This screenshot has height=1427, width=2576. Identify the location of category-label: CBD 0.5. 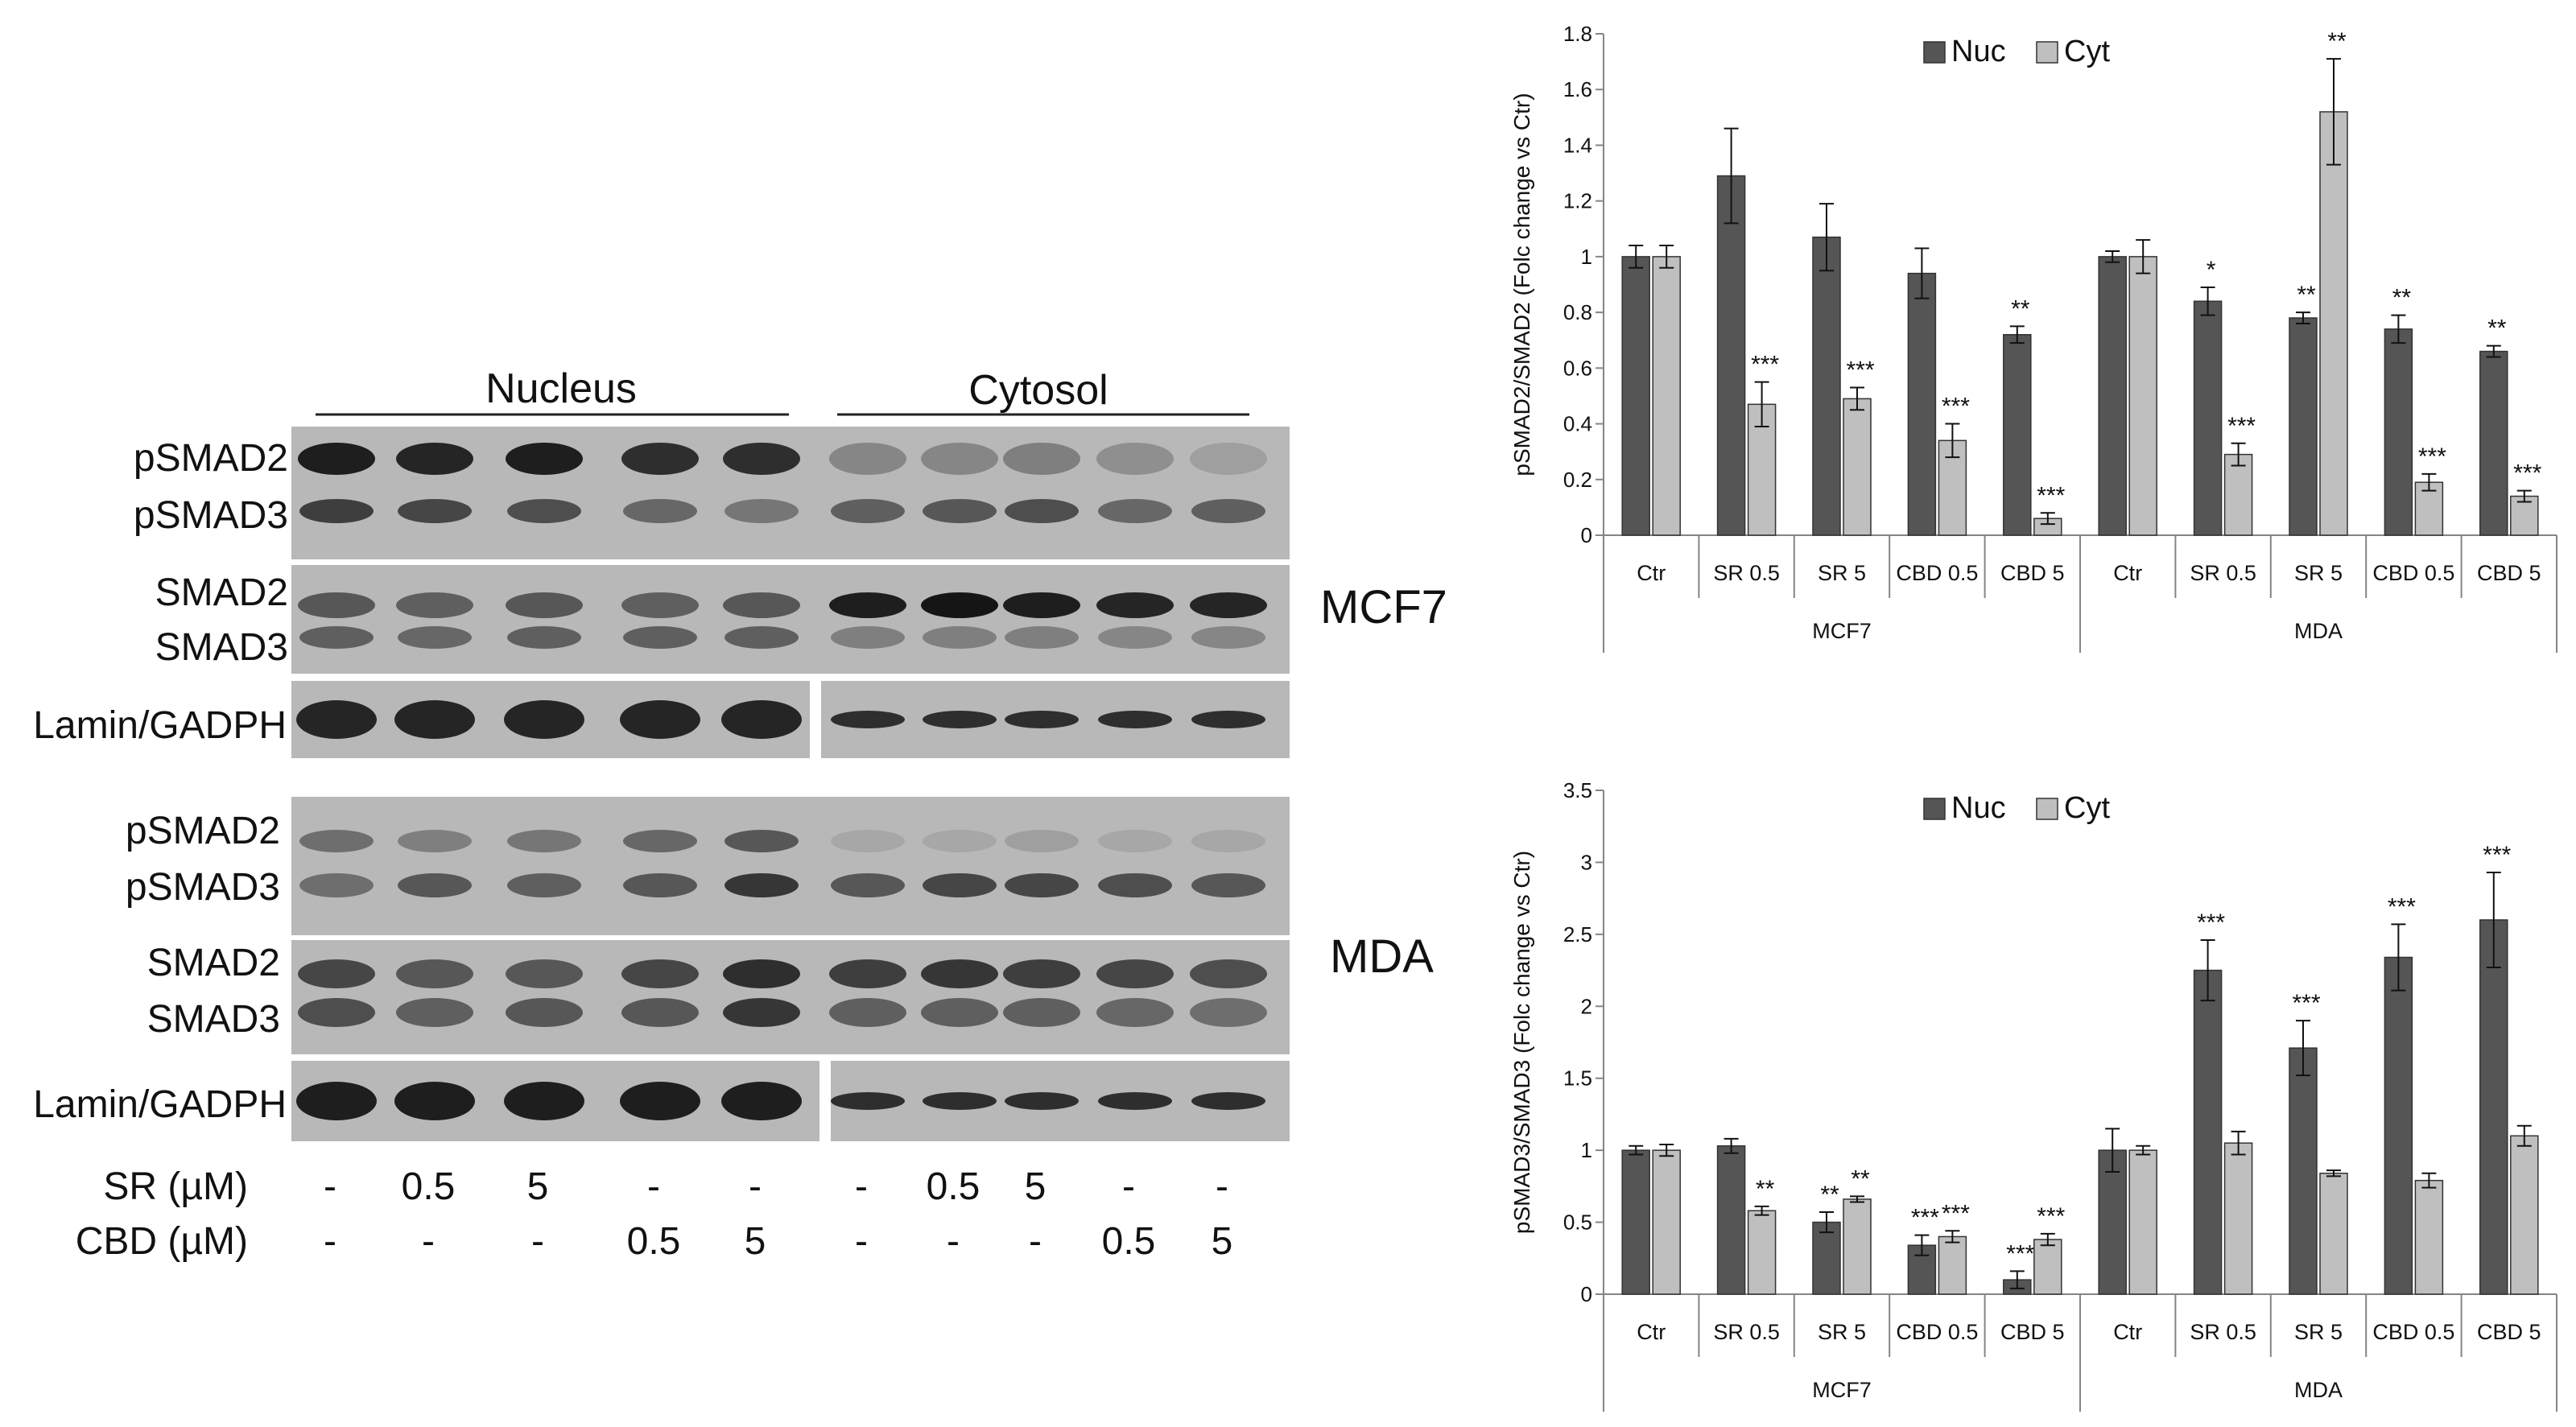
(1937, 1332).